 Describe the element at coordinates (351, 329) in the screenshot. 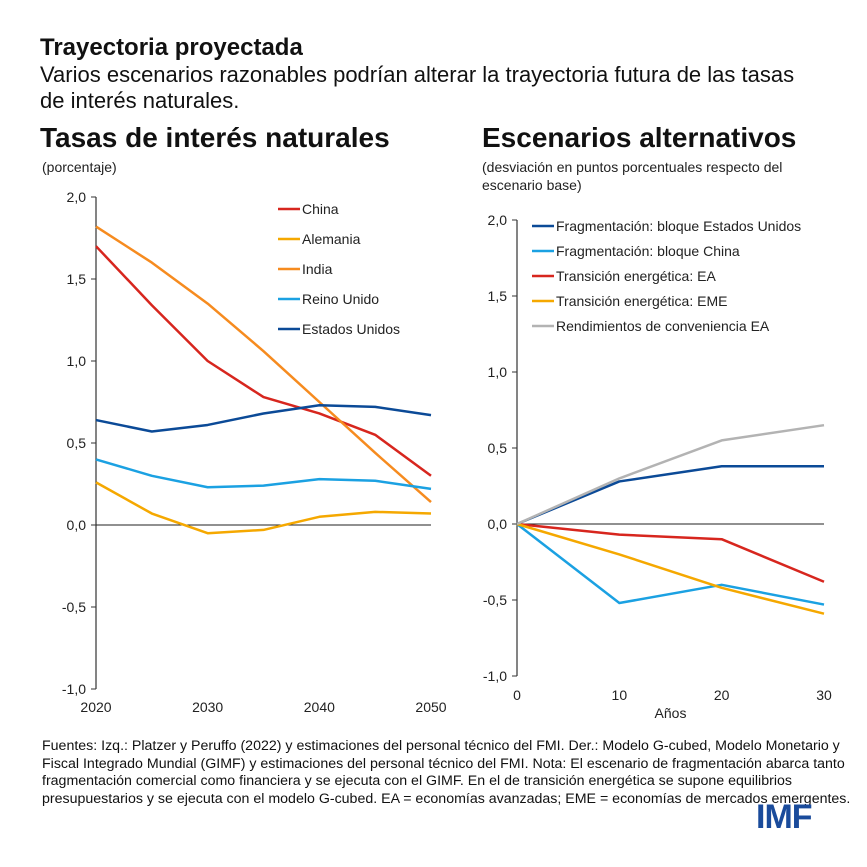

I see `legend-label: Estados Unidos` at that location.